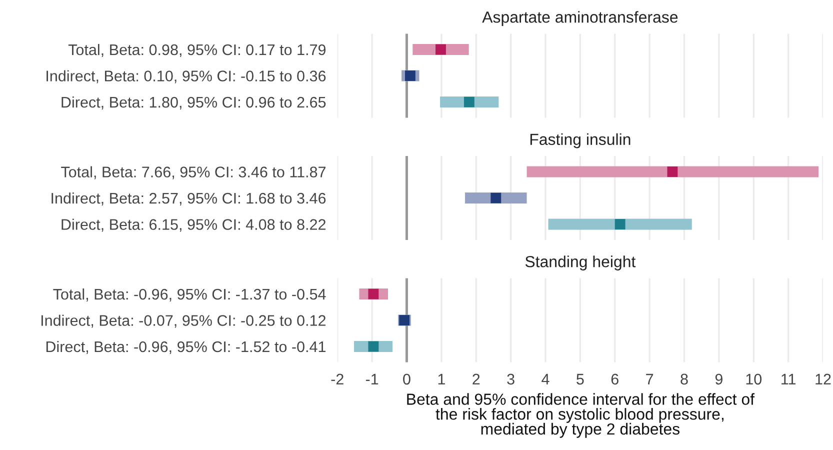 The height and width of the screenshot is (450, 833). What do you see at coordinates (197, 50) in the screenshot?
I see `y-tick-label: Total, Beta: 0.98, 95% CI: 0.17 to 1.79` at bounding box center [197, 50].